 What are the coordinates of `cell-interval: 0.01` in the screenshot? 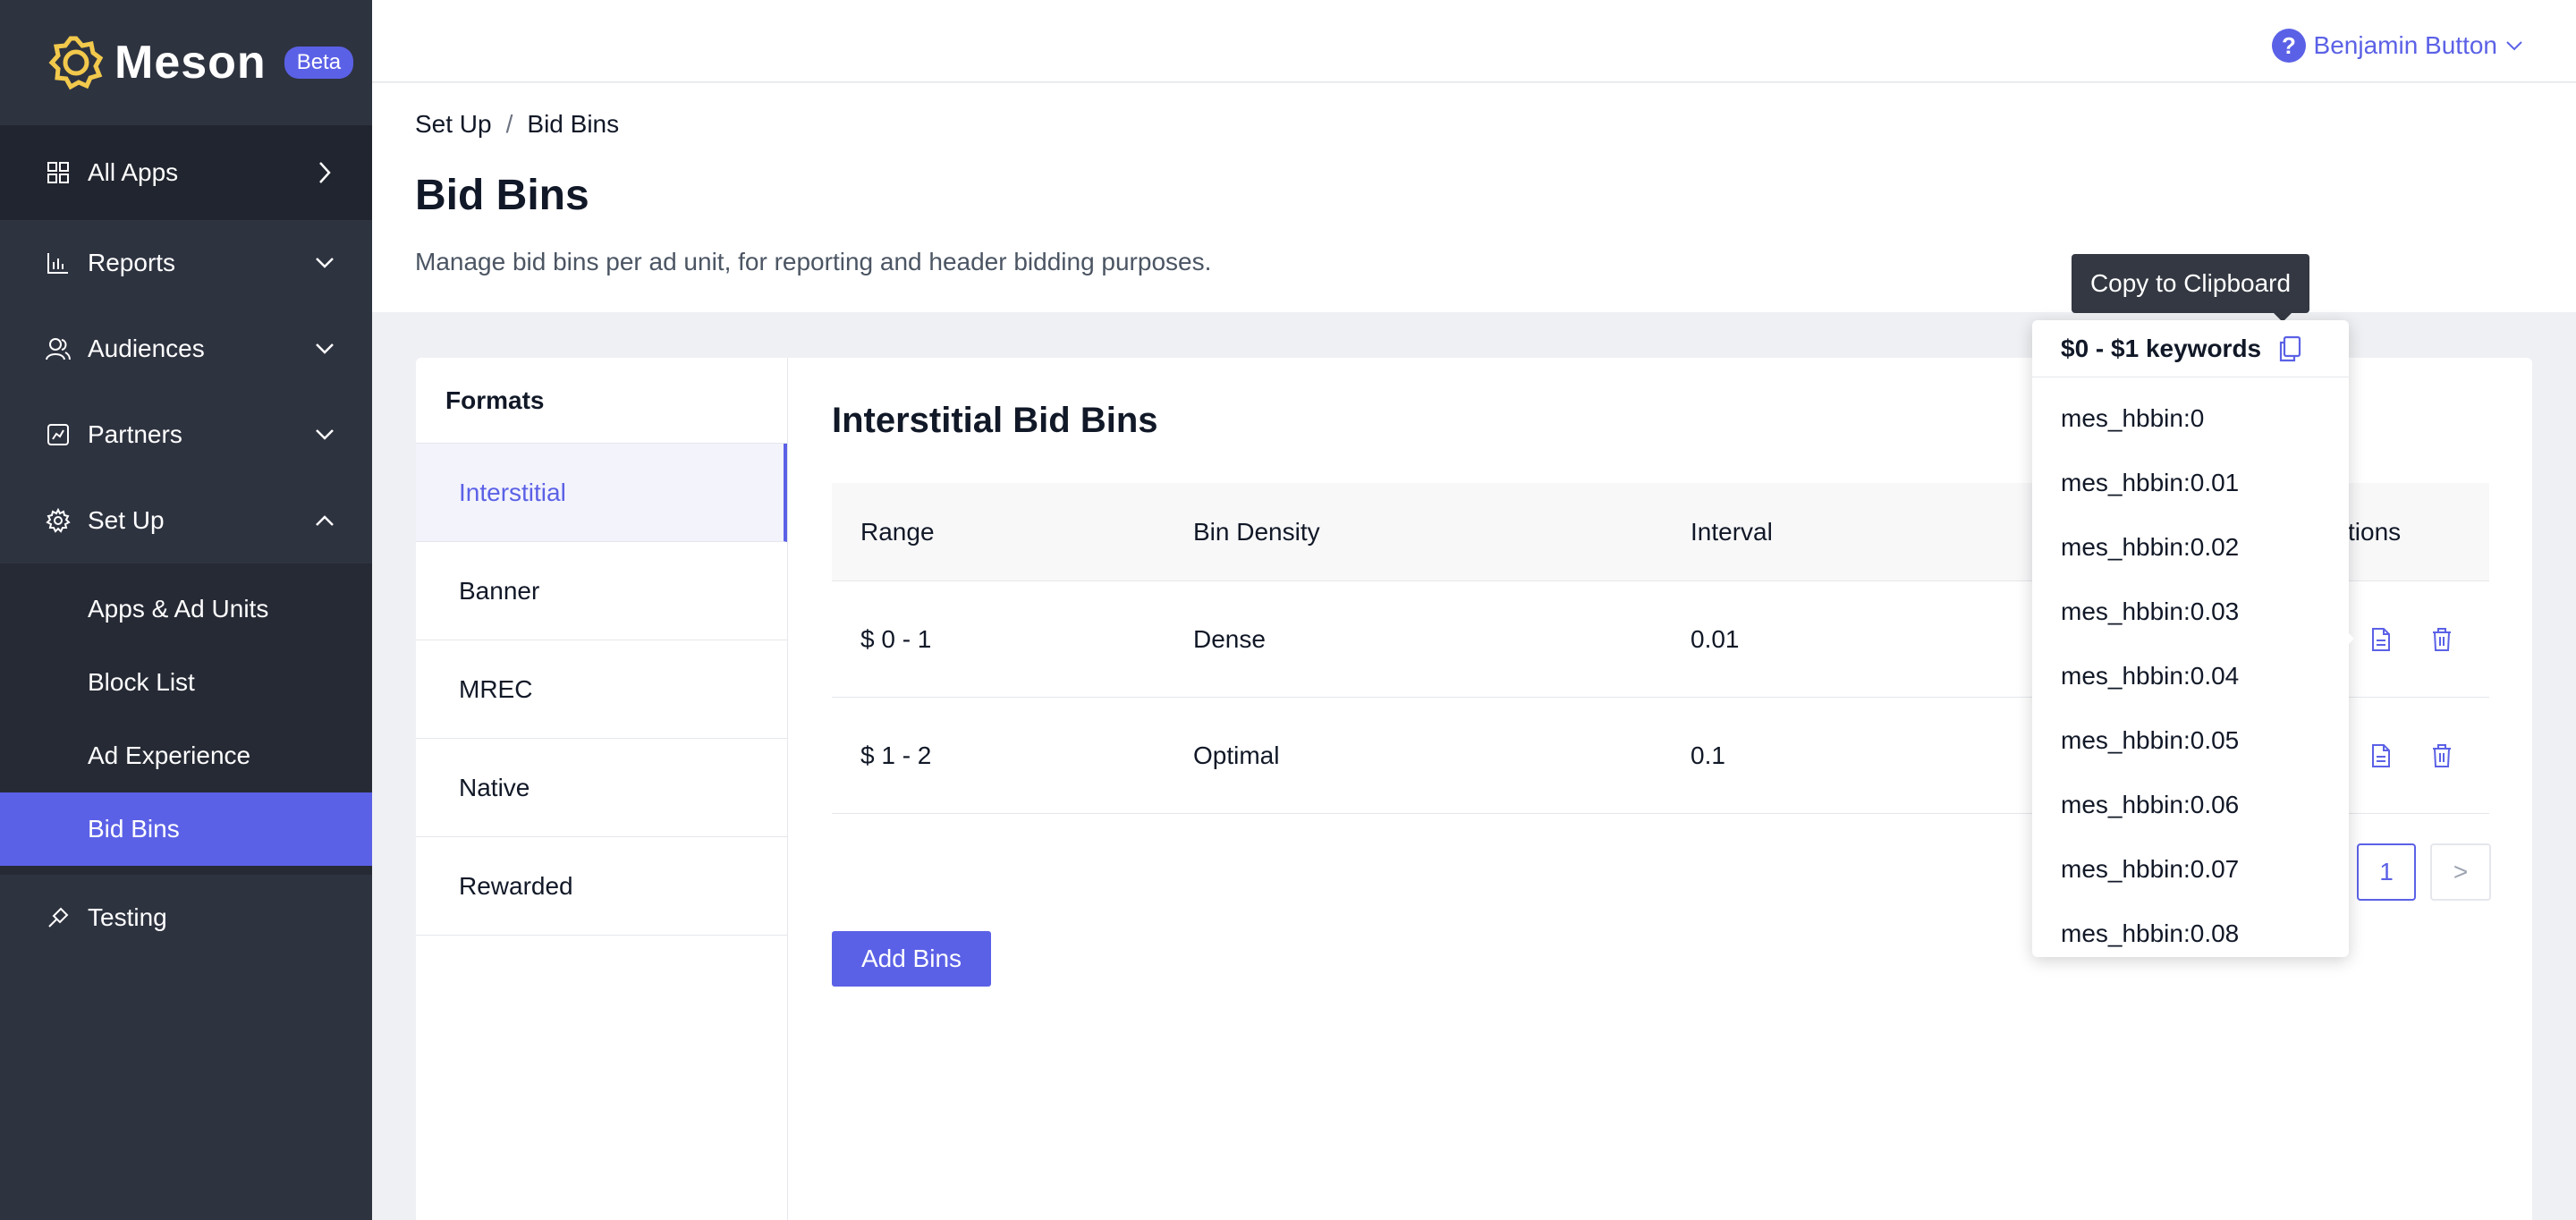 It's located at (1715, 638).